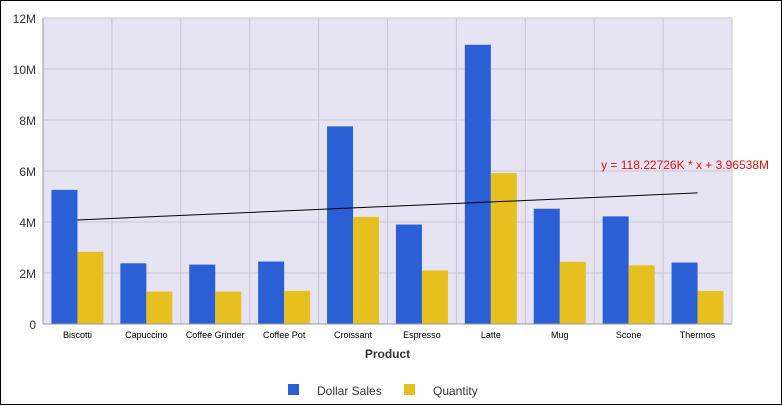 The height and width of the screenshot is (406, 782). What do you see at coordinates (629, 335) in the screenshot?
I see `x-tick-label: Scone` at bounding box center [629, 335].